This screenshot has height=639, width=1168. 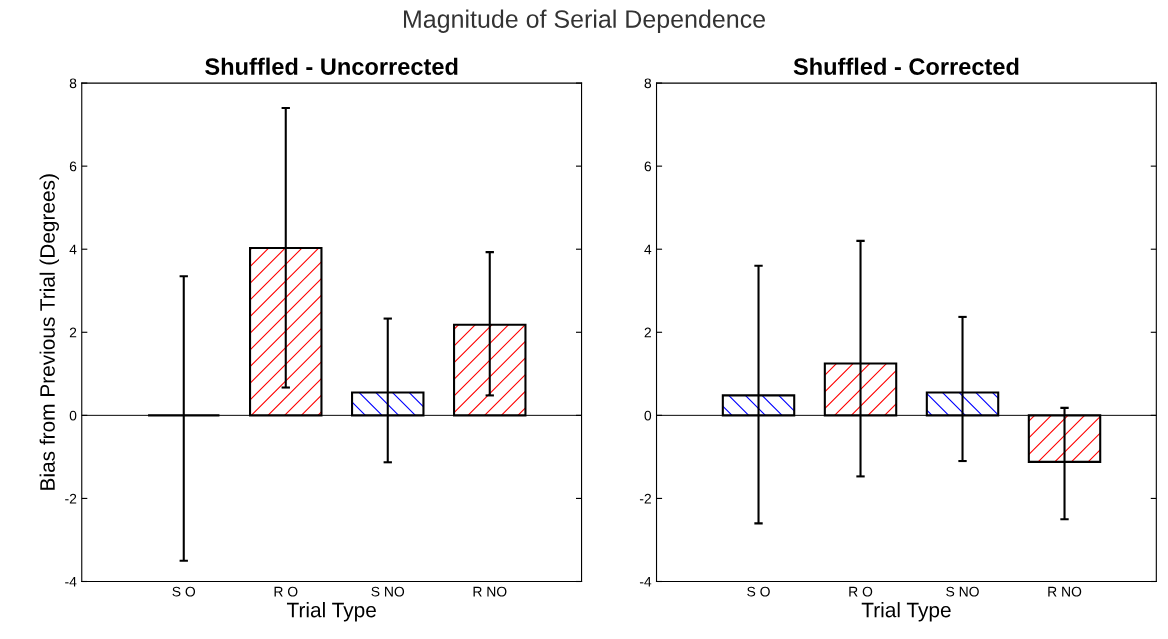 What do you see at coordinates (584, 21) in the screenshot?
I see `text: Magnitude of Serial Dependence` at bounding box center [584, 21].